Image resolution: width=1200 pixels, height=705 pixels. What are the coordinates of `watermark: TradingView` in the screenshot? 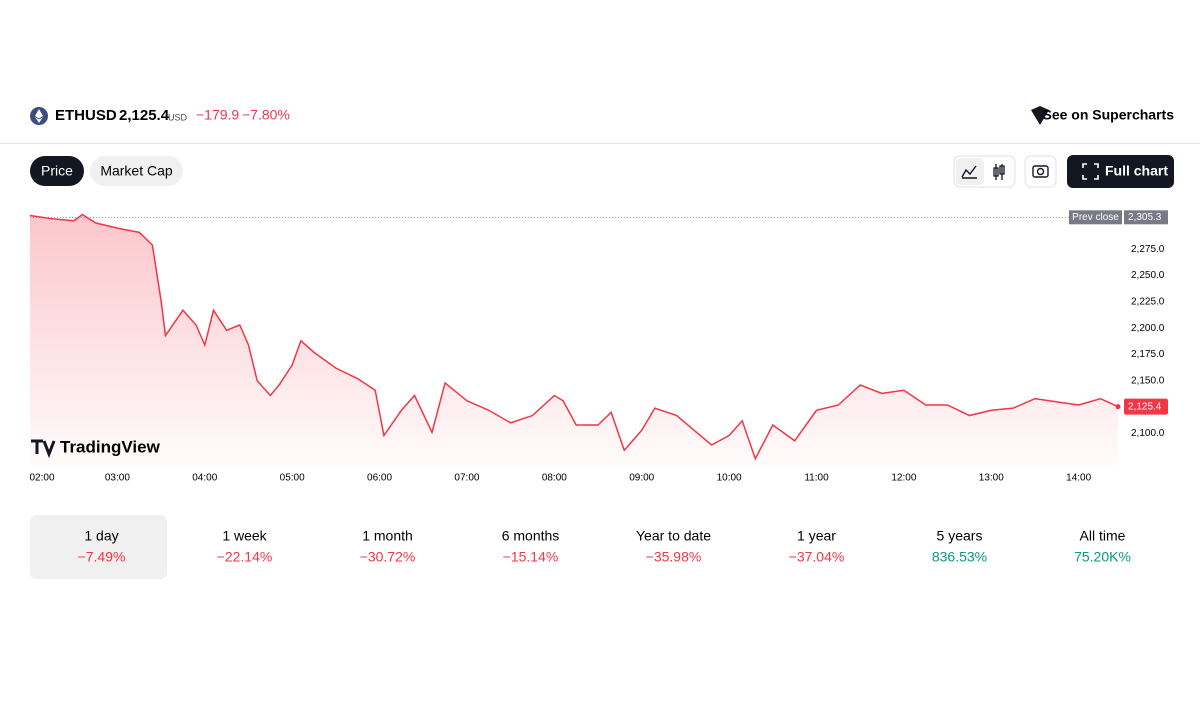 It's located at (110, 446).